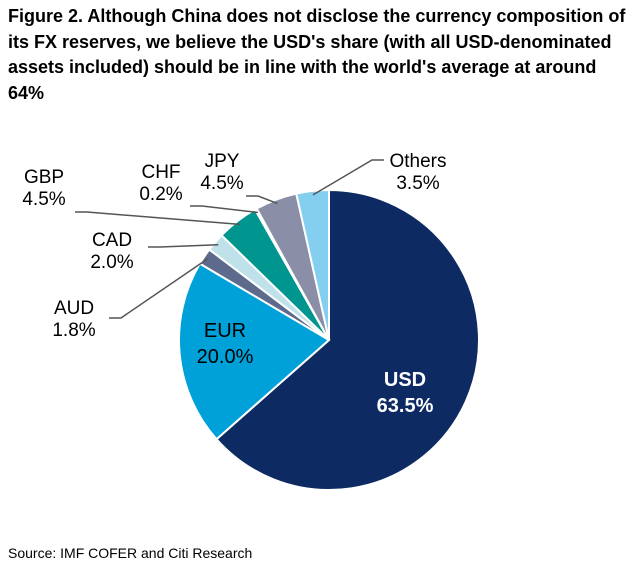 The image size is (639, 569). I want to click on slice-name-usd: USD, so click(405, 380).